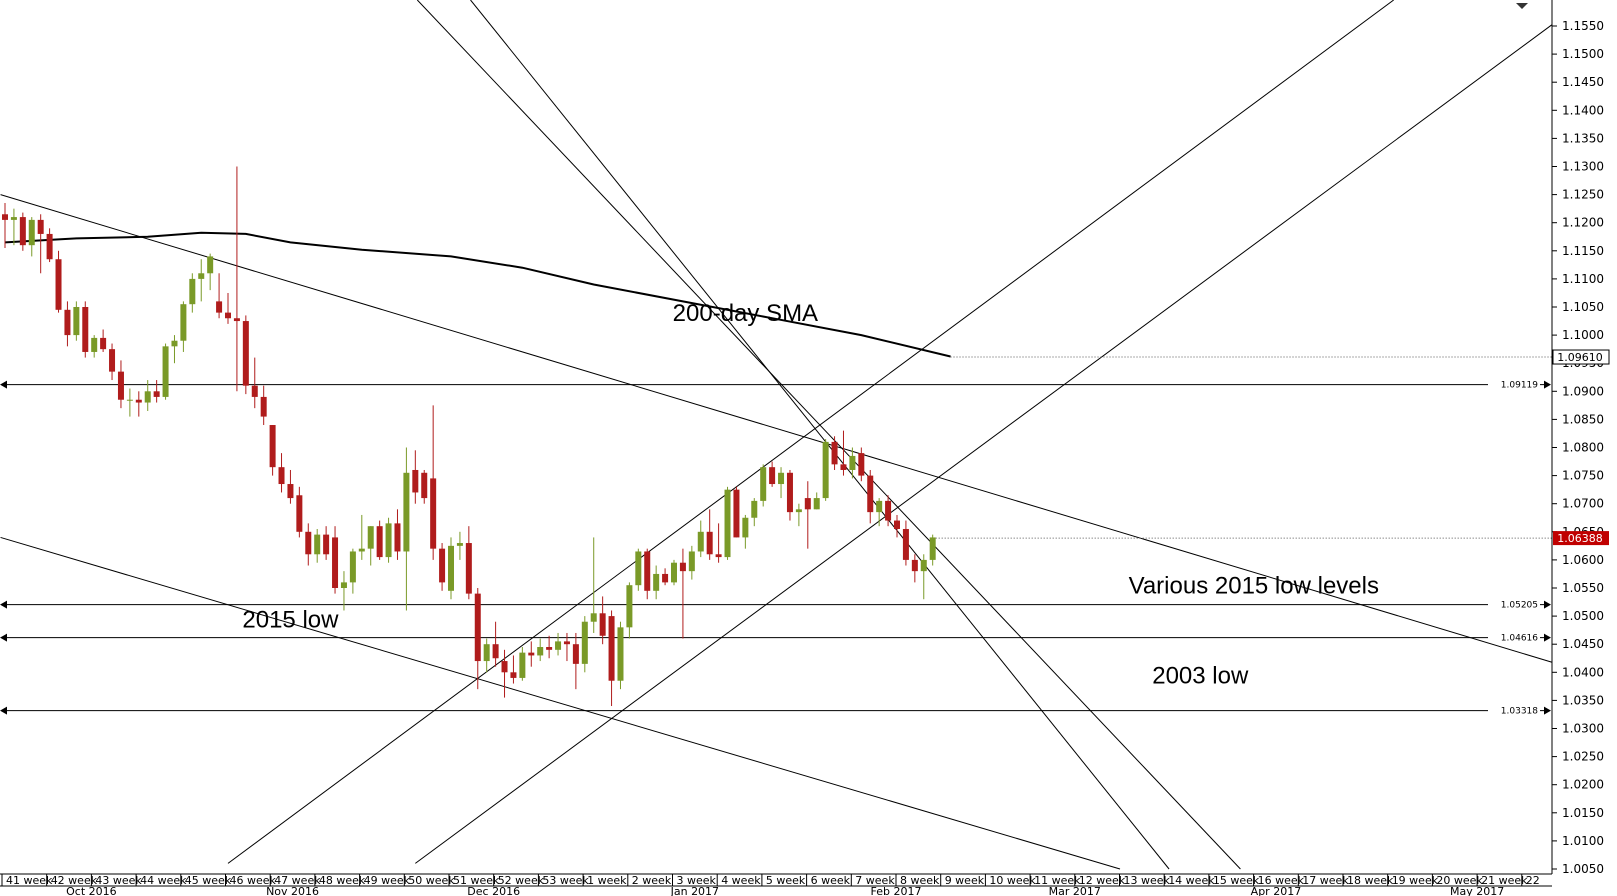 This screenshot has width=1617, height=896. I want to click on week-label: 42 week, so click(74, 880).